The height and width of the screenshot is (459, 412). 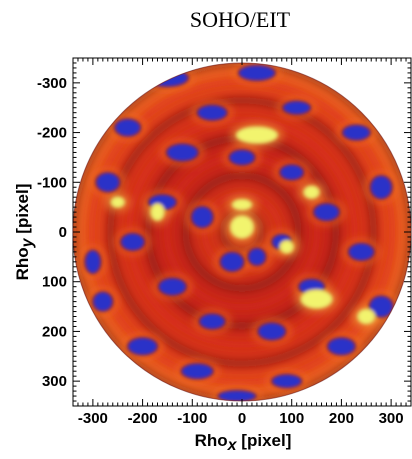 I want to click on x-tick-labels: -300 -200 -100 0 100 200 300, so click(x=241, y=418).